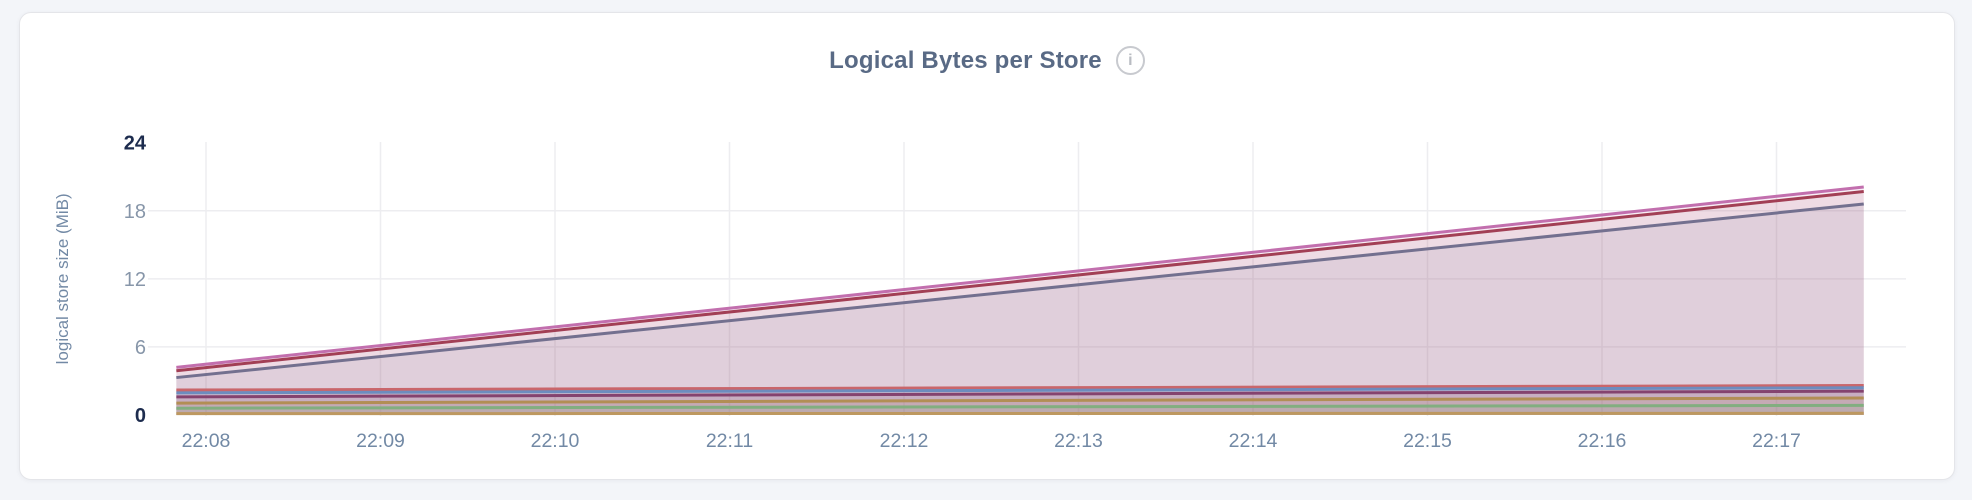 The height and width of the screenshot is (500, 1972). I want to click on y-tick-label: 0, so click(140, 416).